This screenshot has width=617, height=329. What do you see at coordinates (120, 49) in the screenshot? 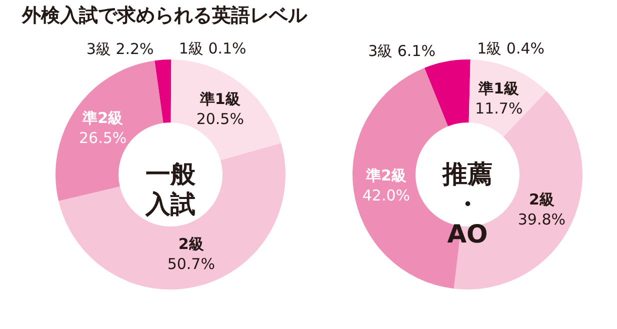
I see `slice-label: 3級 2.2%` at bounding box center [120, 49].